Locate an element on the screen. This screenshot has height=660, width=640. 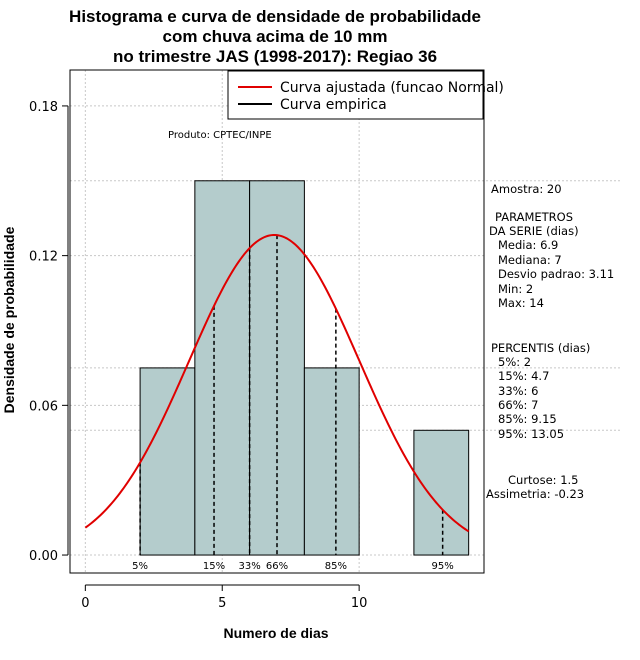
stat-media: Media: 6.9 is located at coordinates (528, 245).